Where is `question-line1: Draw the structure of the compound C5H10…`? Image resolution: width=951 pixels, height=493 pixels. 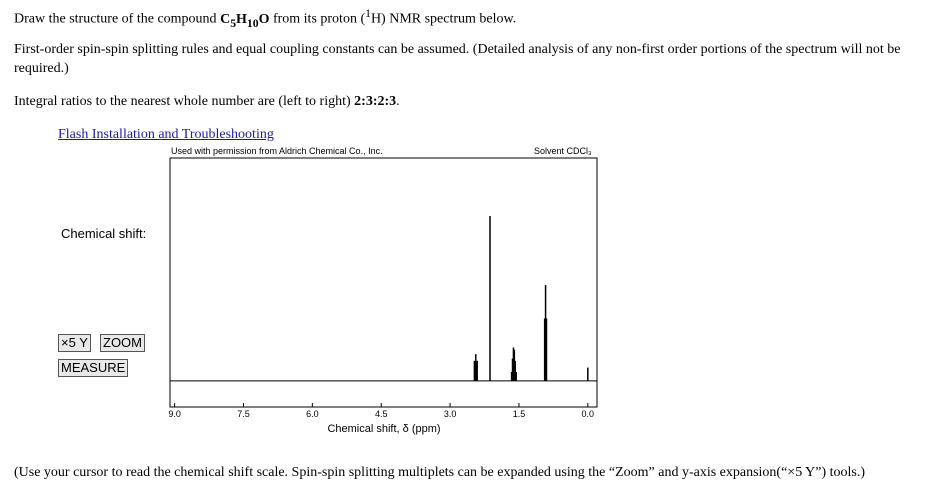 question-line1: Draw the structure of the compound C5H10… is located at coordinates (265, 18).